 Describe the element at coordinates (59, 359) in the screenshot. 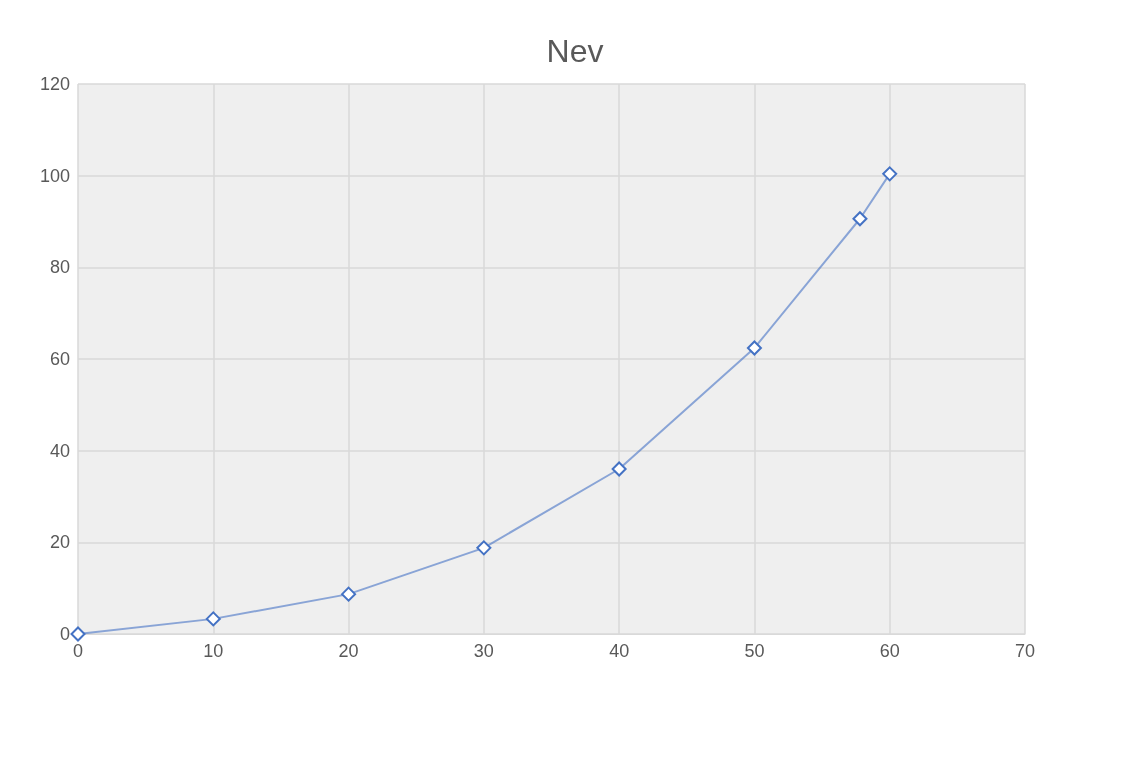

I see `y-tick-label: 60` at that location.